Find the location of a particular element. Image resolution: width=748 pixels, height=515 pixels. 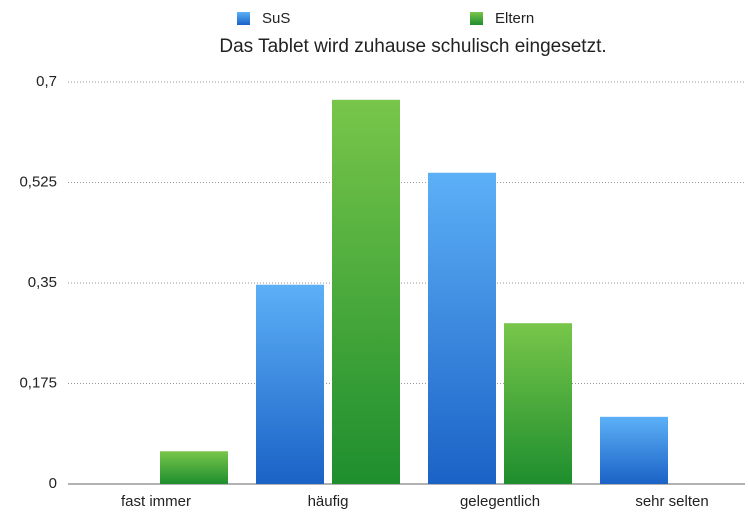

x-tick-label: sehr selten is located at coordinates (671, 501).